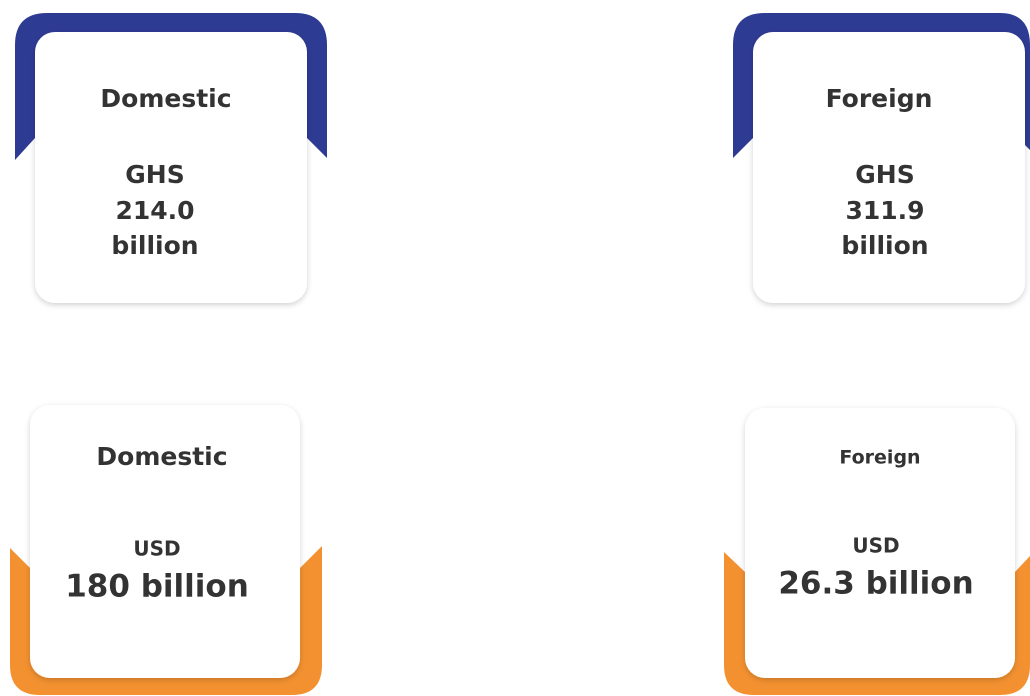  What do you see at coordinates (884, 210) in the screenshot?
I see `card-value: 311.9` at bounding box center [884, 210].